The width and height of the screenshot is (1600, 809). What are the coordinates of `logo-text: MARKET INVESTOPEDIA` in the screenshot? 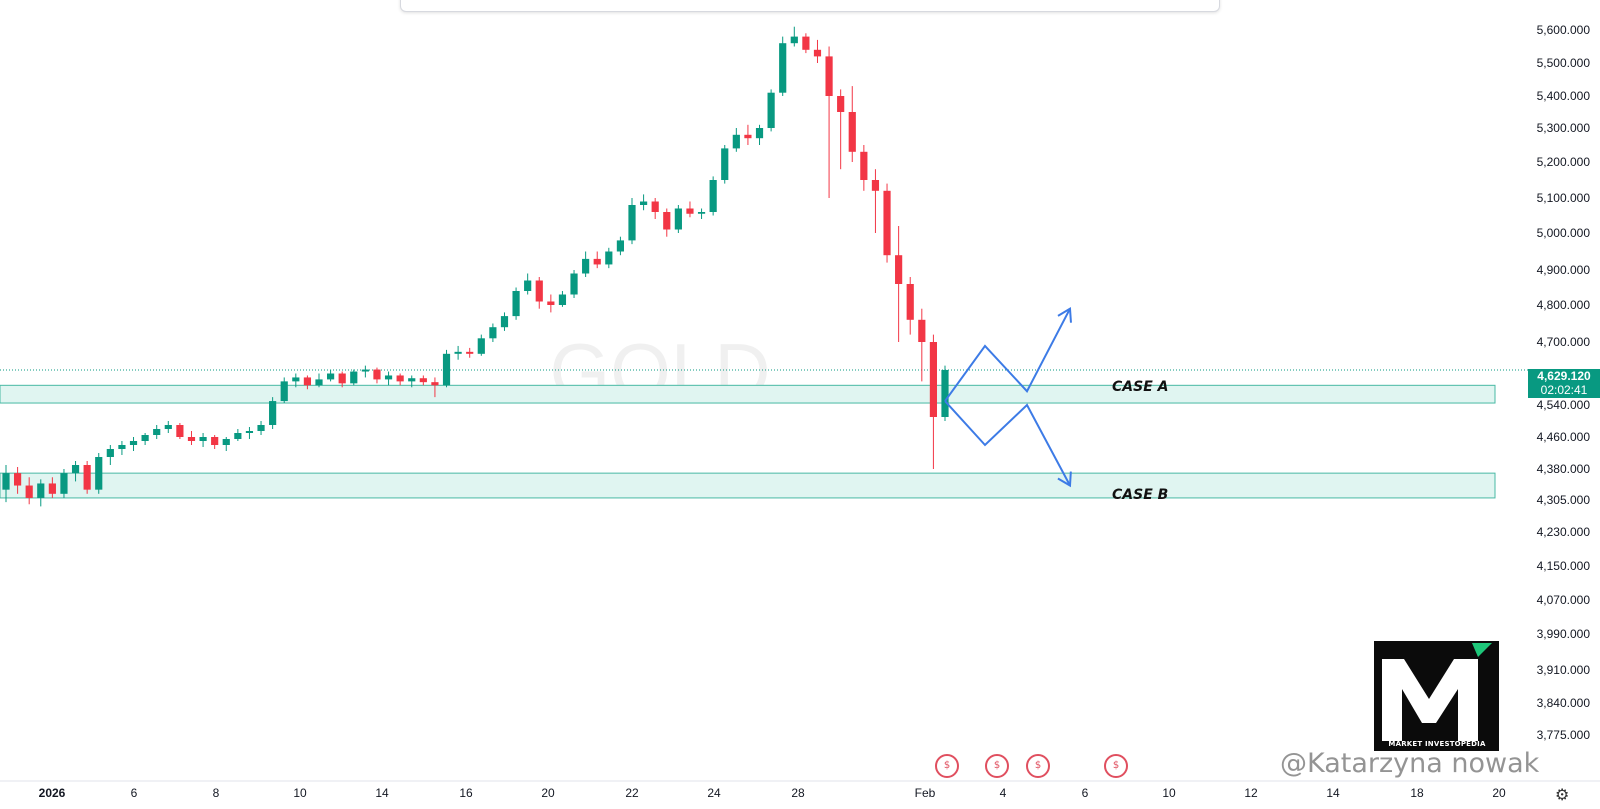 It's located at (1437, 744).